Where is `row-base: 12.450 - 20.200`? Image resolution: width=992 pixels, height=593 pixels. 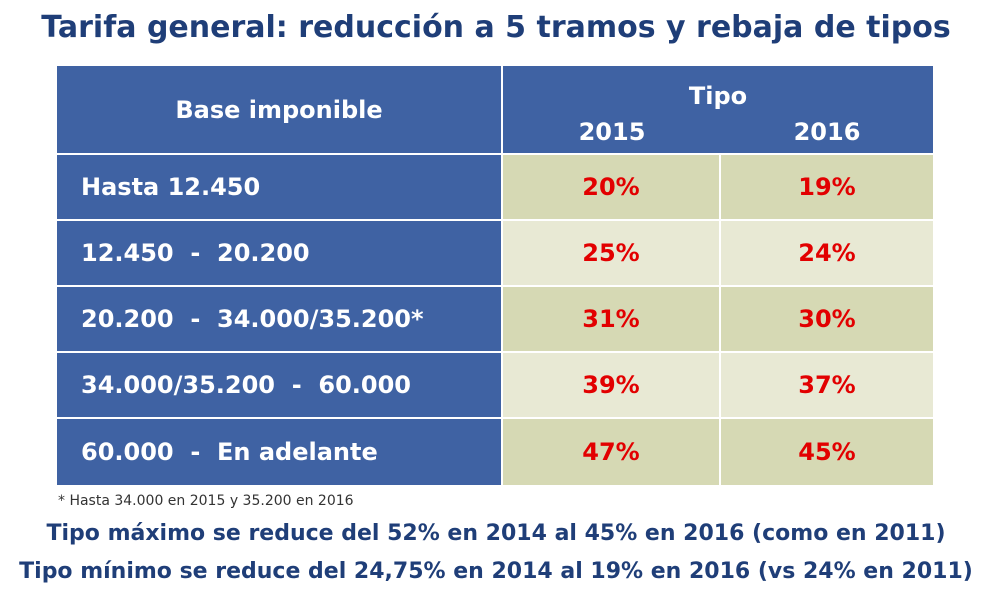 row-base: 12.450 - 20.200 is located at coordinates (279, 253).